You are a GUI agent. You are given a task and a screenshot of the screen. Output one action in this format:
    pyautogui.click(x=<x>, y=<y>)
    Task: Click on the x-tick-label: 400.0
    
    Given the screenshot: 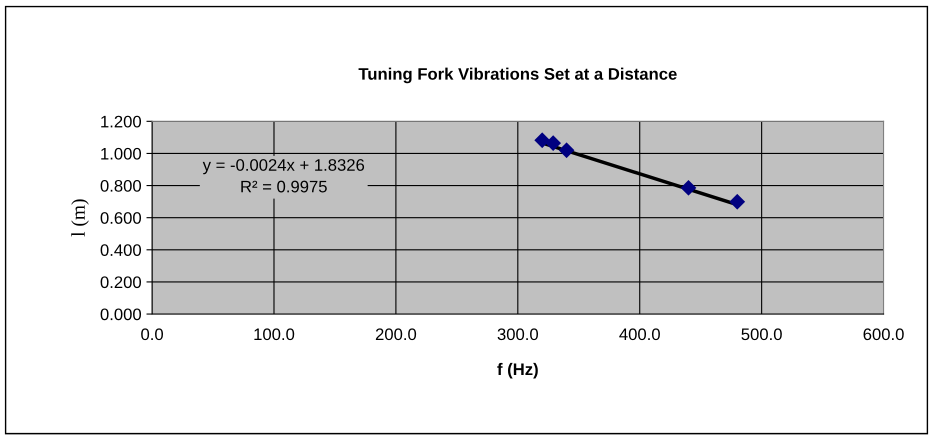 What is the action you would take?
    pyautogui.click(x=639, y=334)
    